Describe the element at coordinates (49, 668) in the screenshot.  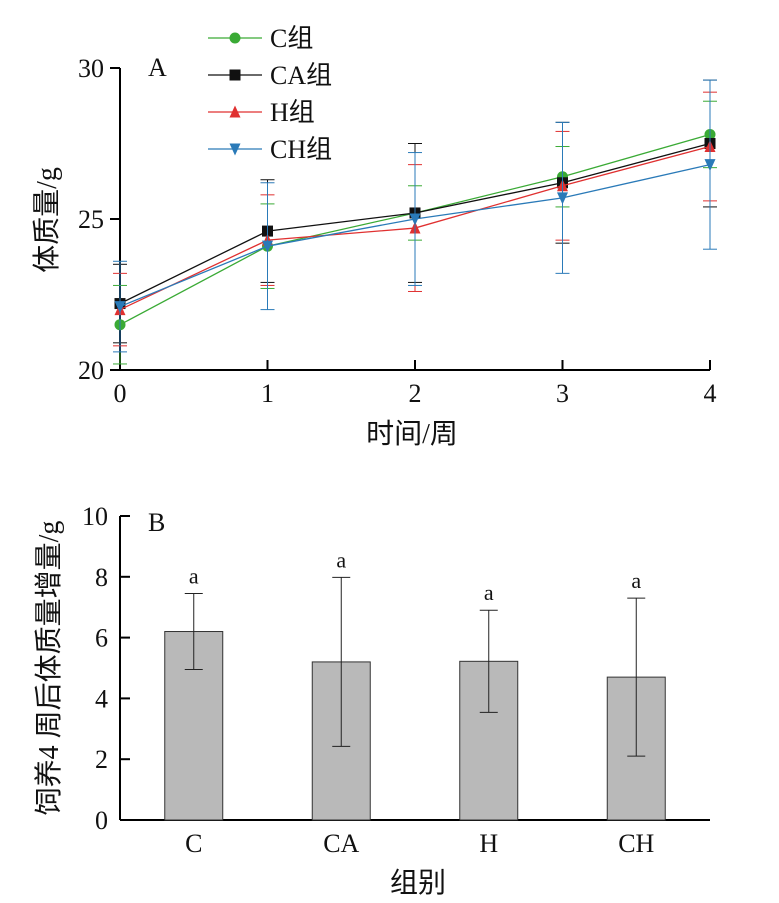
I see `b-y-axis-title: 饲养4 周后体质量增量/g` at that location.